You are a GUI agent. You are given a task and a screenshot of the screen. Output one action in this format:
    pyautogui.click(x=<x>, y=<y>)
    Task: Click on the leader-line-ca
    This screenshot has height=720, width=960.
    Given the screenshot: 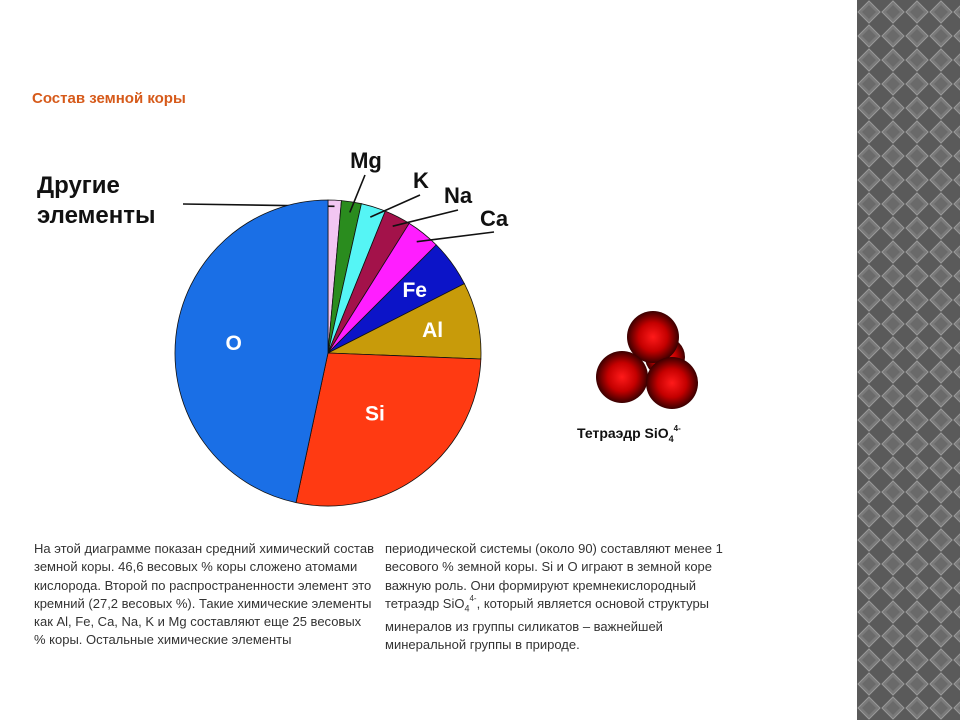 What is the action you would take?
    pyautogui.click(x=455, y=237)
    